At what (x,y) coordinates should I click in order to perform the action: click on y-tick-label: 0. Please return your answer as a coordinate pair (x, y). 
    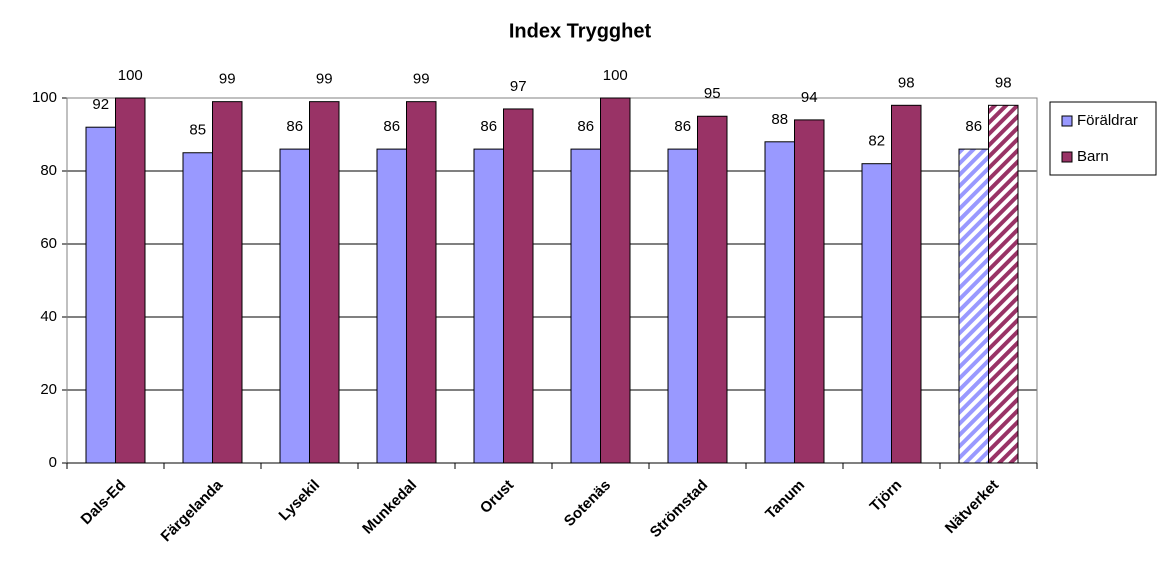
    Looking at the image, I should click on (53, 462).